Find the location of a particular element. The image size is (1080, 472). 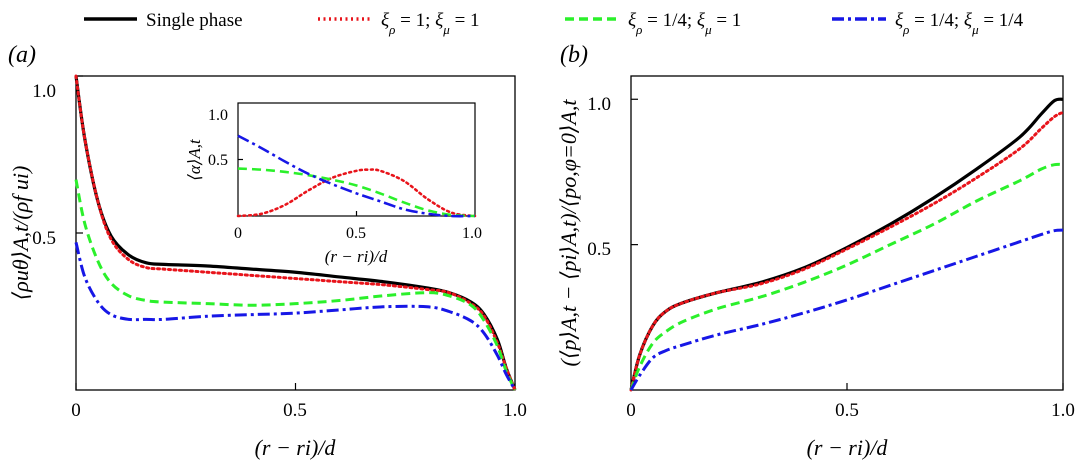

inset-xtick-0: 0 is located at coordinates (238, 233).